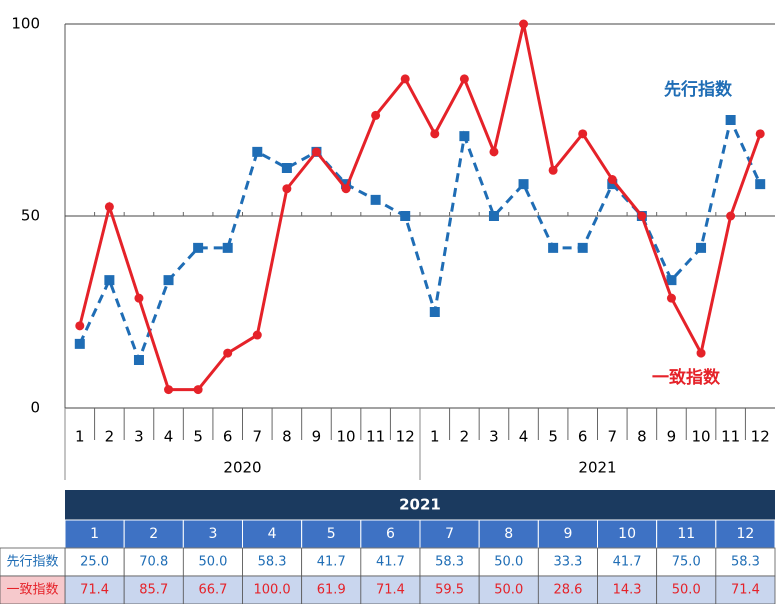 This screenshot has width=780, height=608. What do you see at coordinates (35, 408) in the screenshot?
I see `y-tick-label: 0` at bounding box center [35, 408].